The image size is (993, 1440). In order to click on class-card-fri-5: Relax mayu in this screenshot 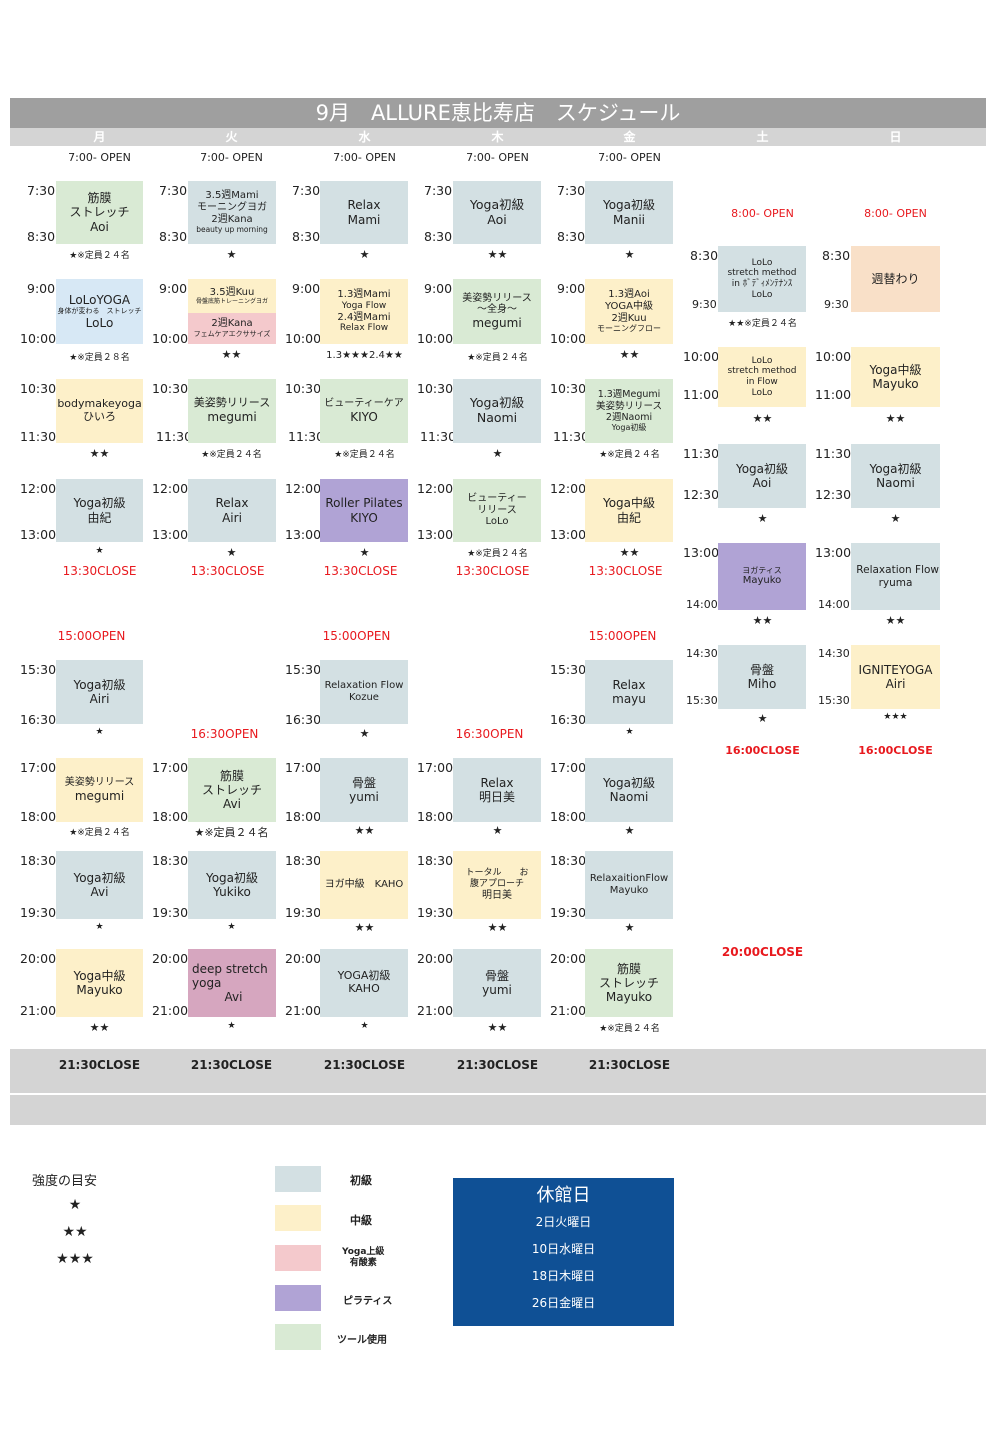, I will do `click(629, 692)`.